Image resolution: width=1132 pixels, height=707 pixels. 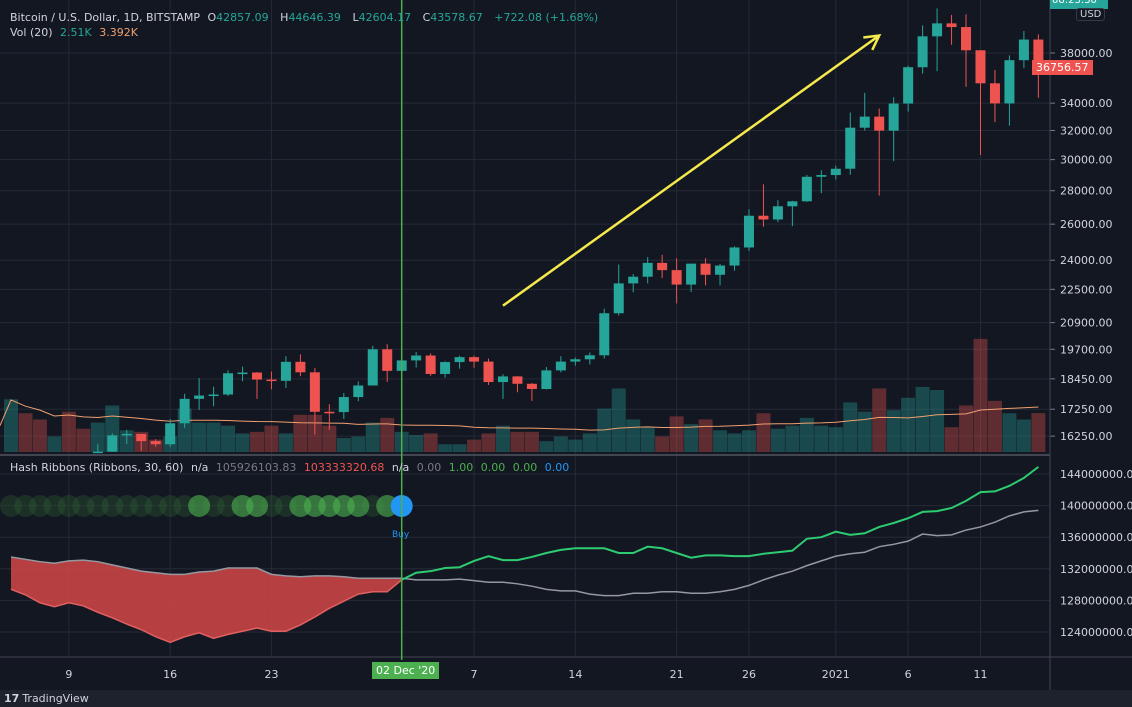 I want to click on time-tick-label: 26, so click(x=749, y=674).